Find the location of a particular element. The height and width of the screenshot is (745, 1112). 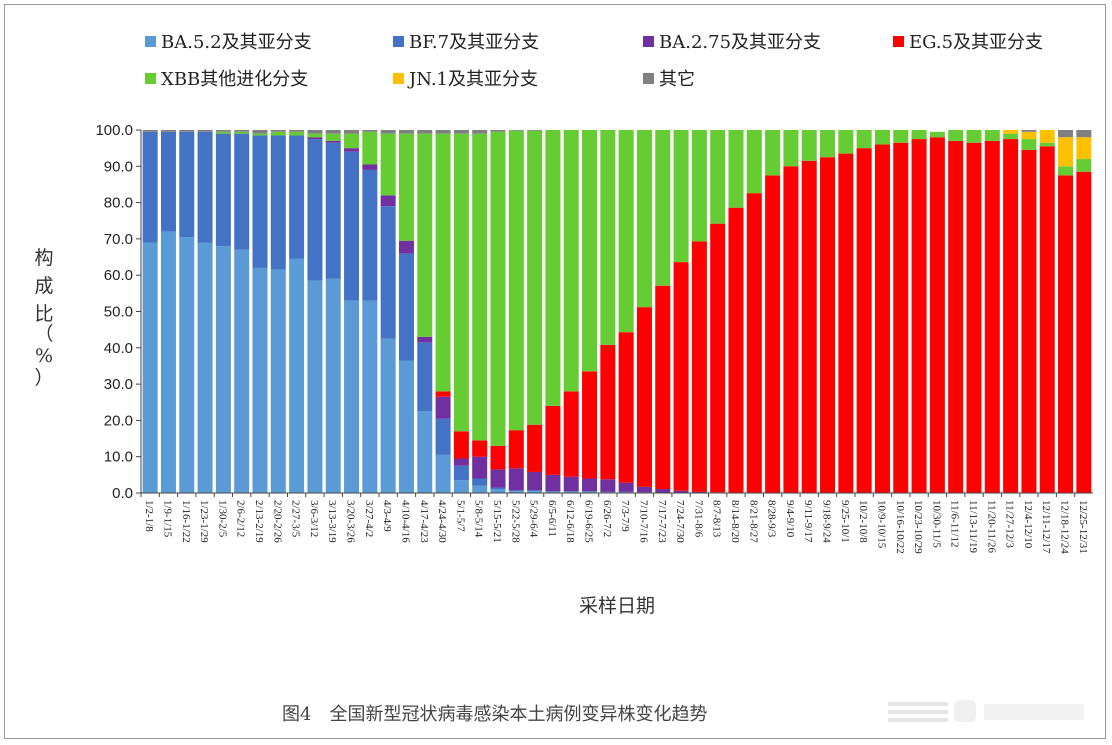

x-tick-label: 11/27-12/3 is located at coordinates (1010, 524).